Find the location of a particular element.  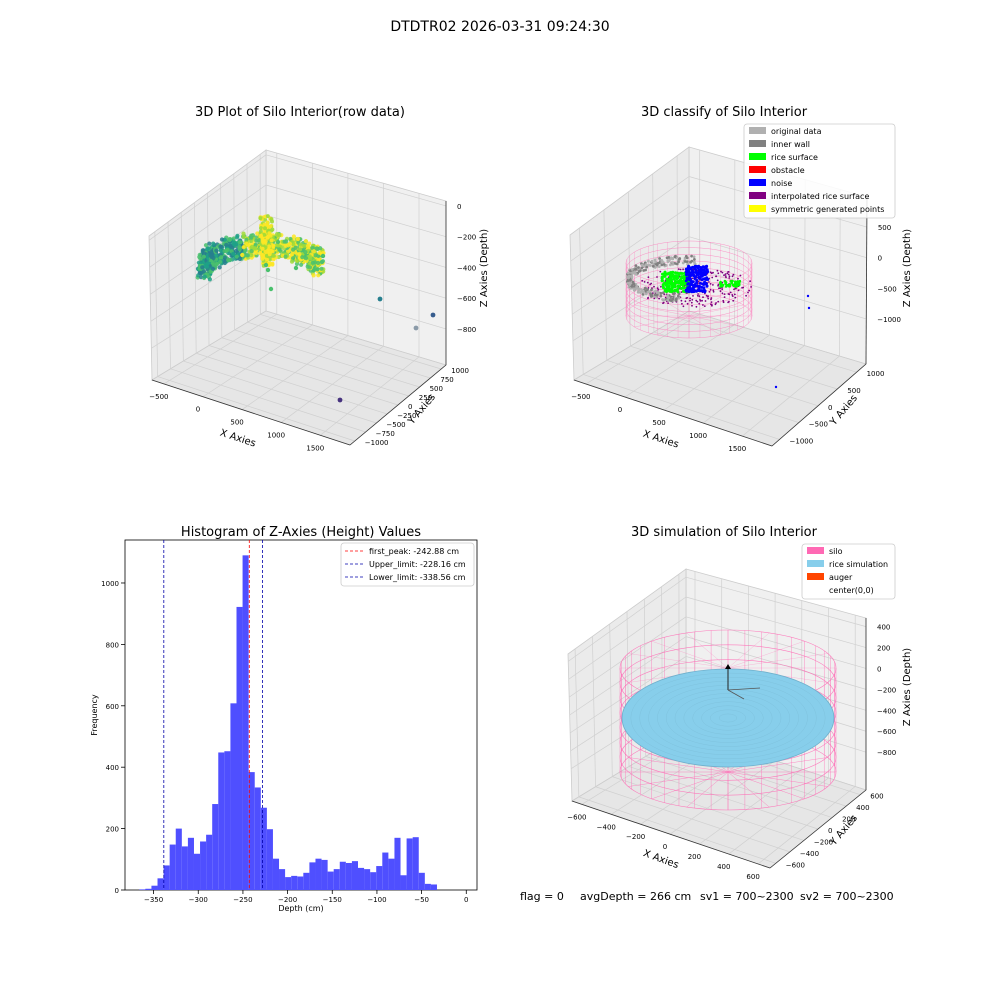

histogram-x-tick-label: −100 is located at coordinates (376, 900).